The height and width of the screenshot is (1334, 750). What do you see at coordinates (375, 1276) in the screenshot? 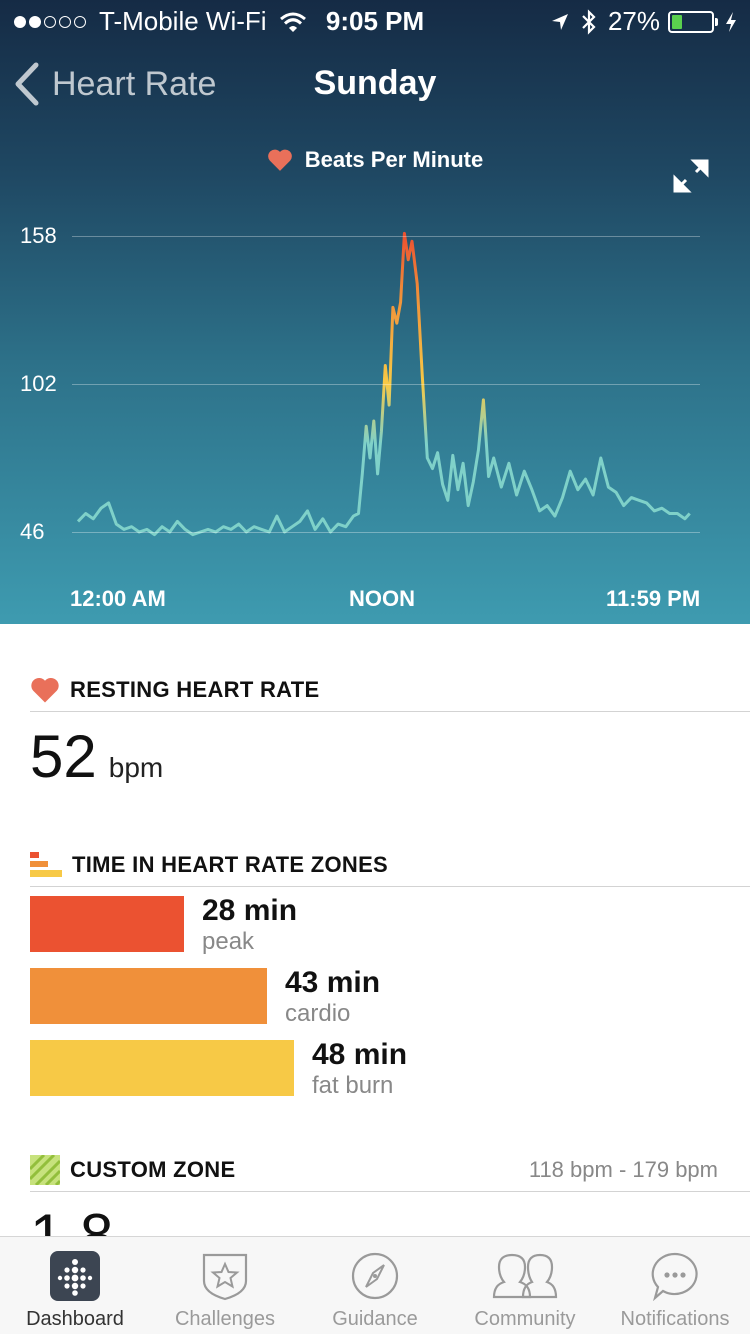
I see `guidance-icon` at bounding box center [375, 1276].